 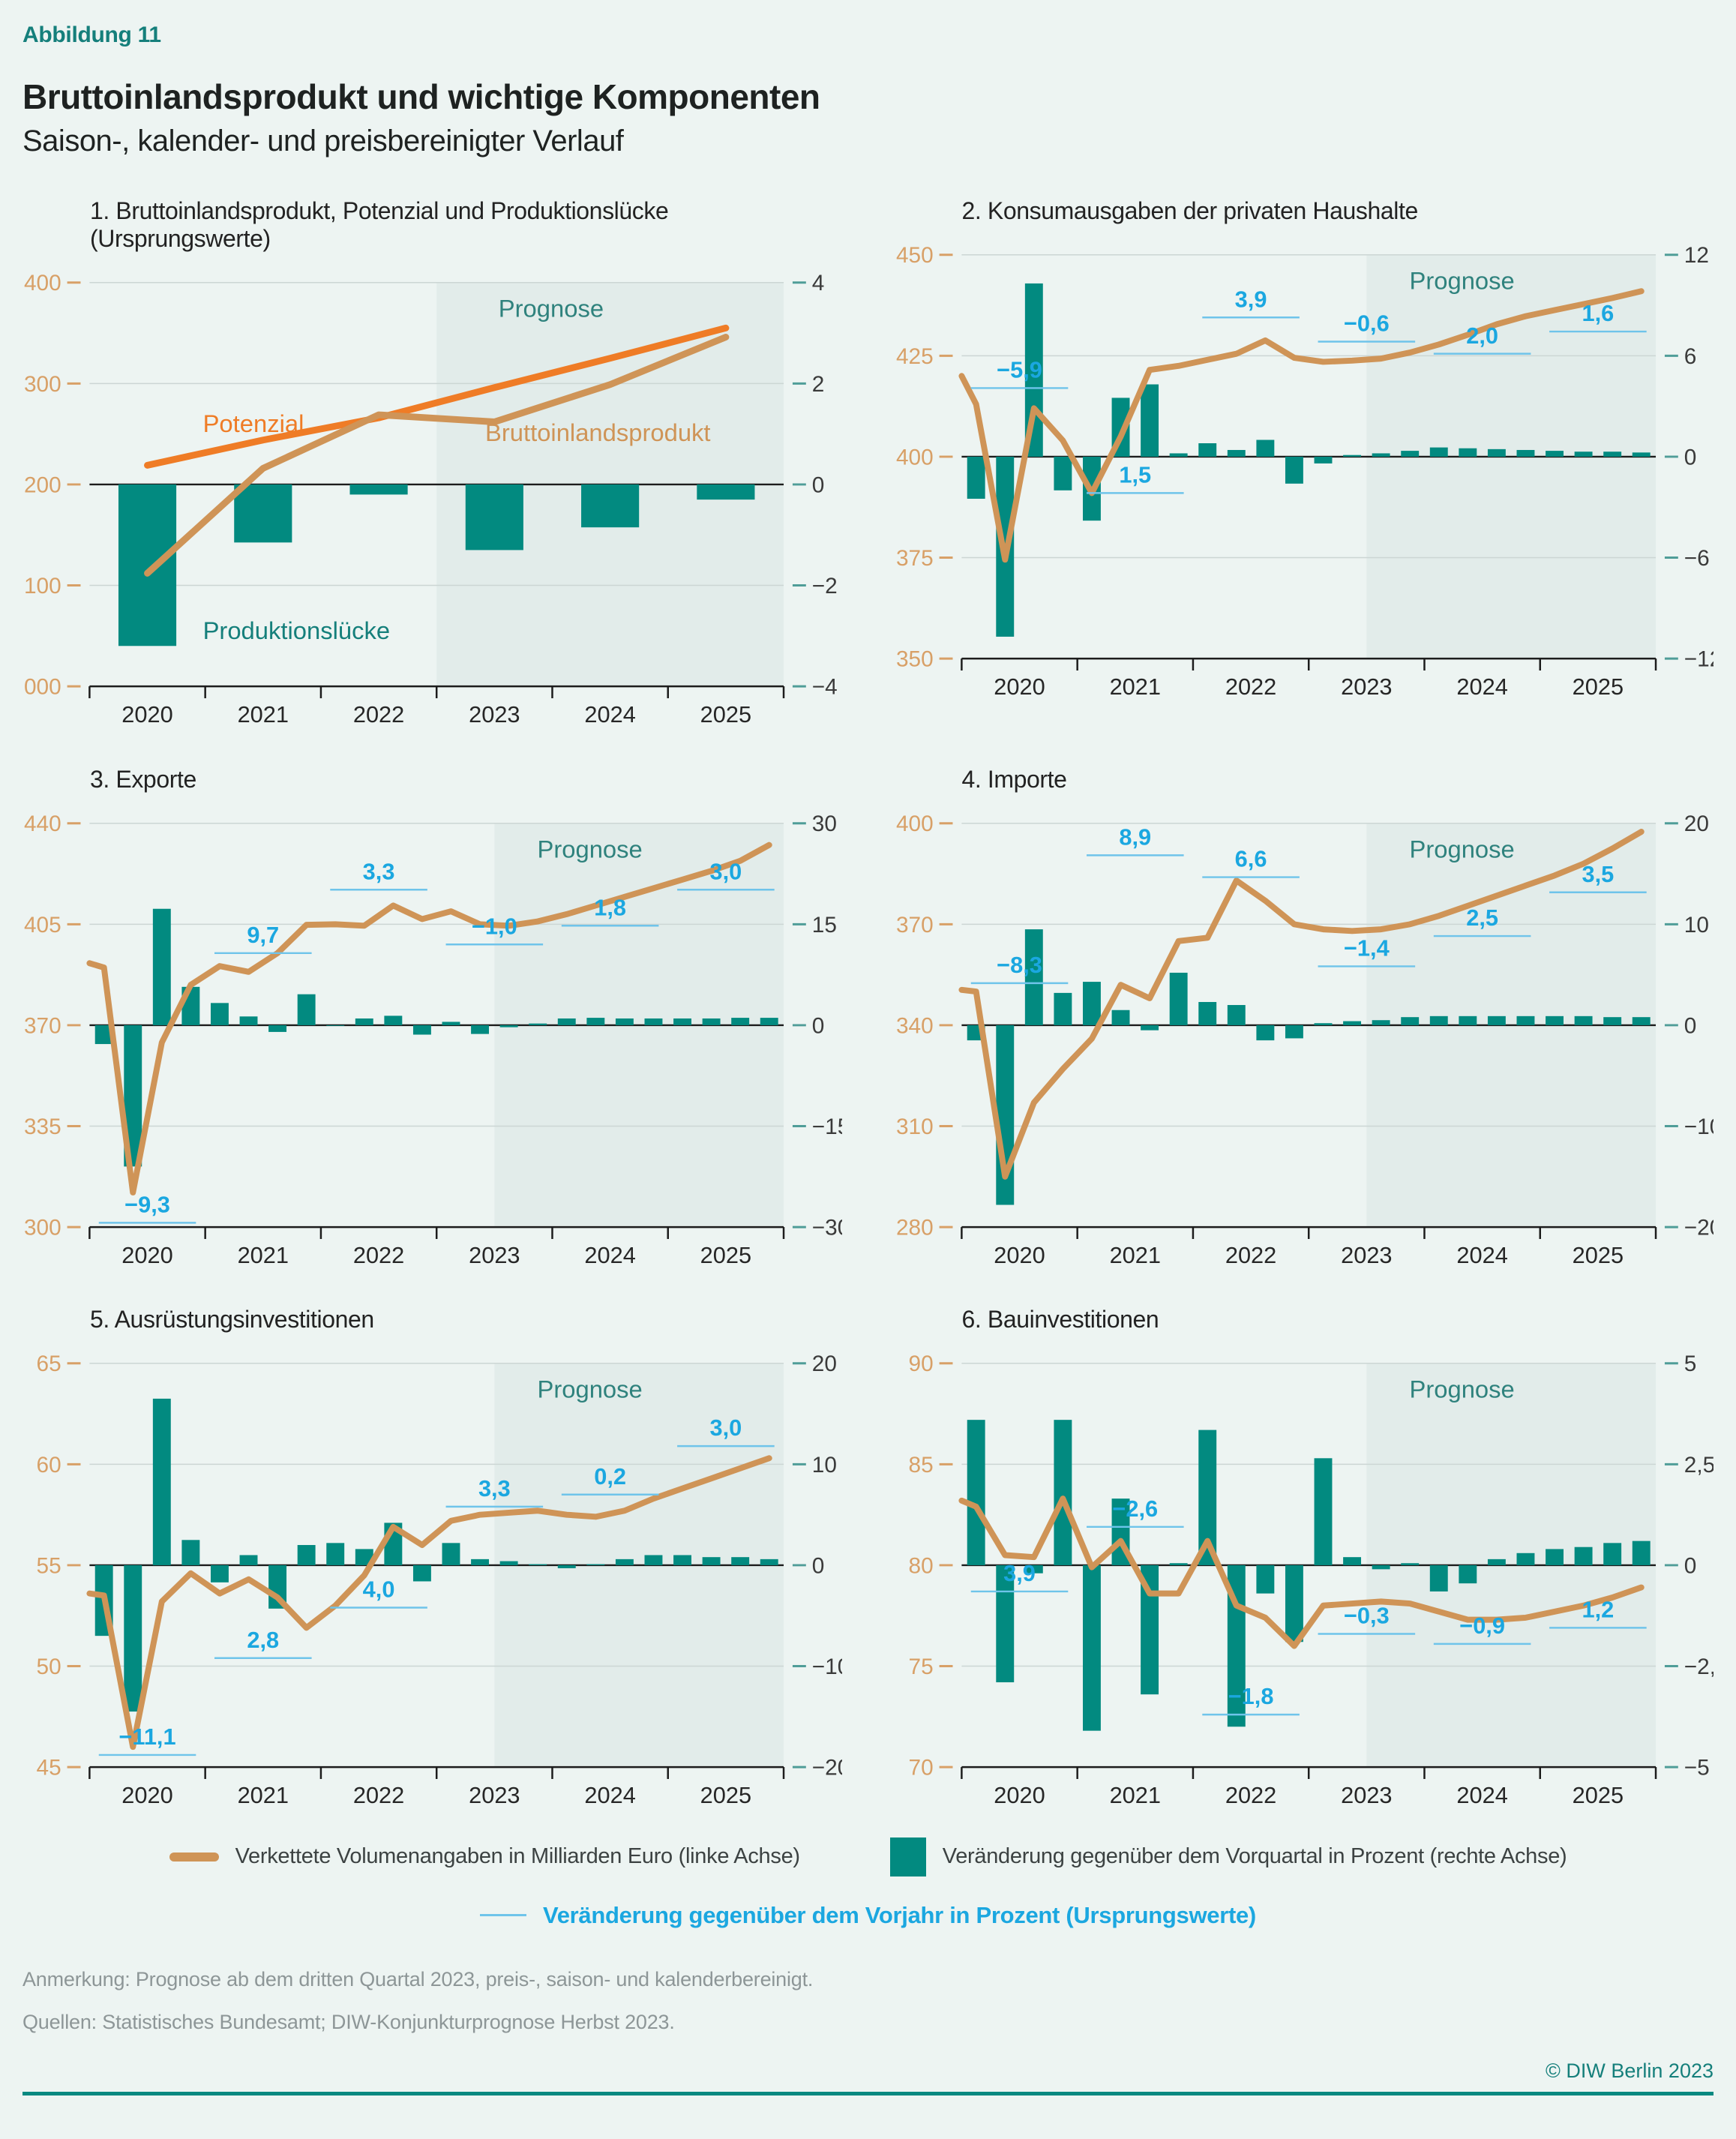 I want to click on svg-text: 310, so click(x=914, y=1126).